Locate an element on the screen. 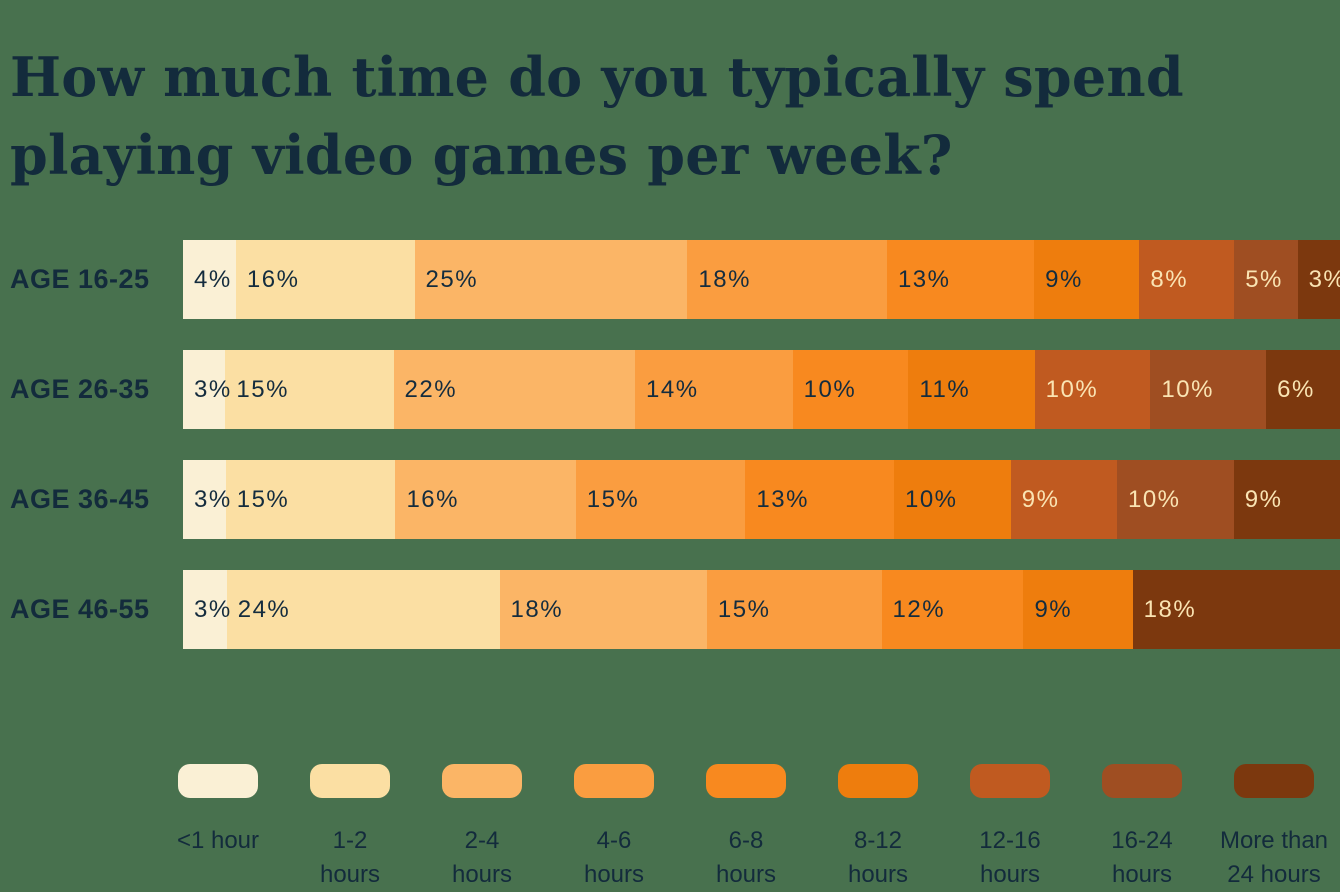 Image resolution: width=1340 pixels, height=892 pixels. segment-value-label: 4% is located at coordinates (213, 279).